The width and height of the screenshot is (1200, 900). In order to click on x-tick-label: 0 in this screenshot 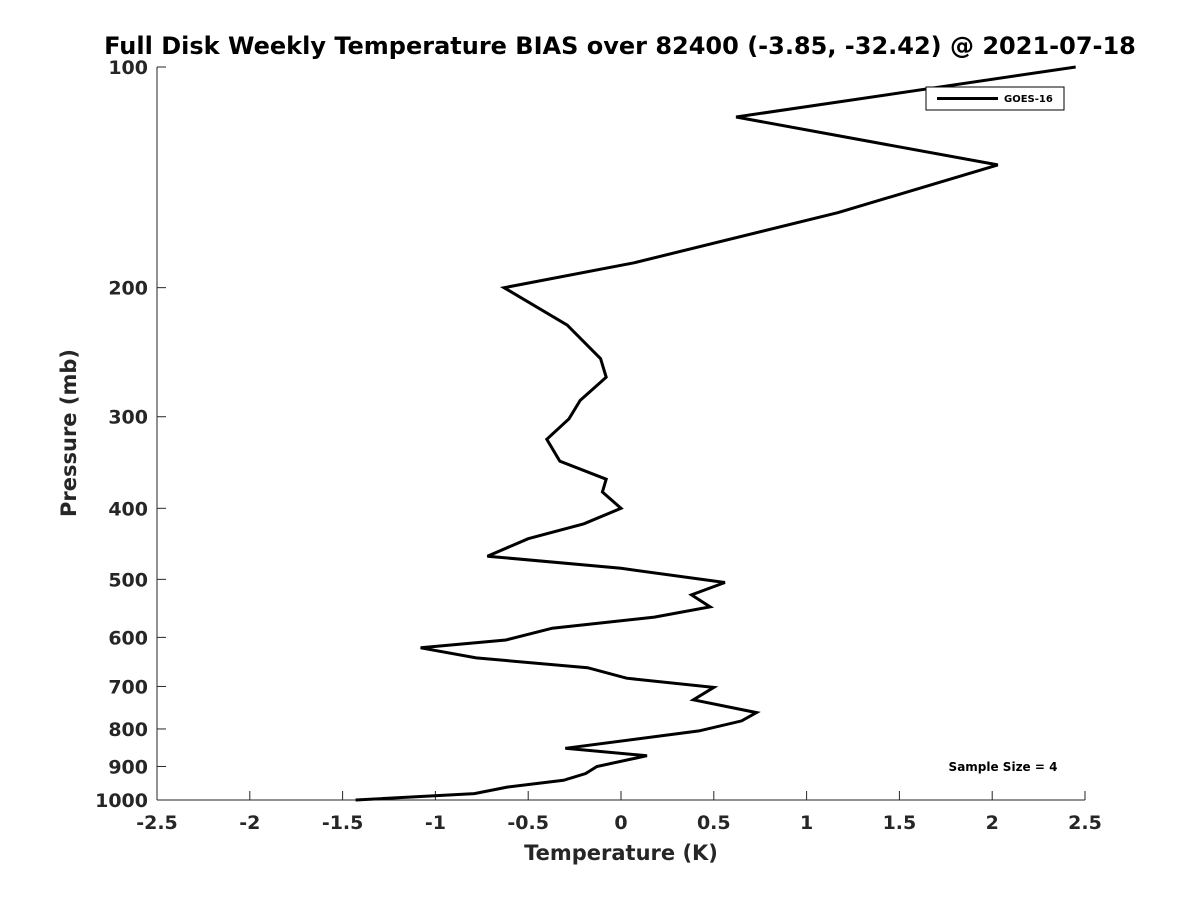, I will do `click(620, 823)`.